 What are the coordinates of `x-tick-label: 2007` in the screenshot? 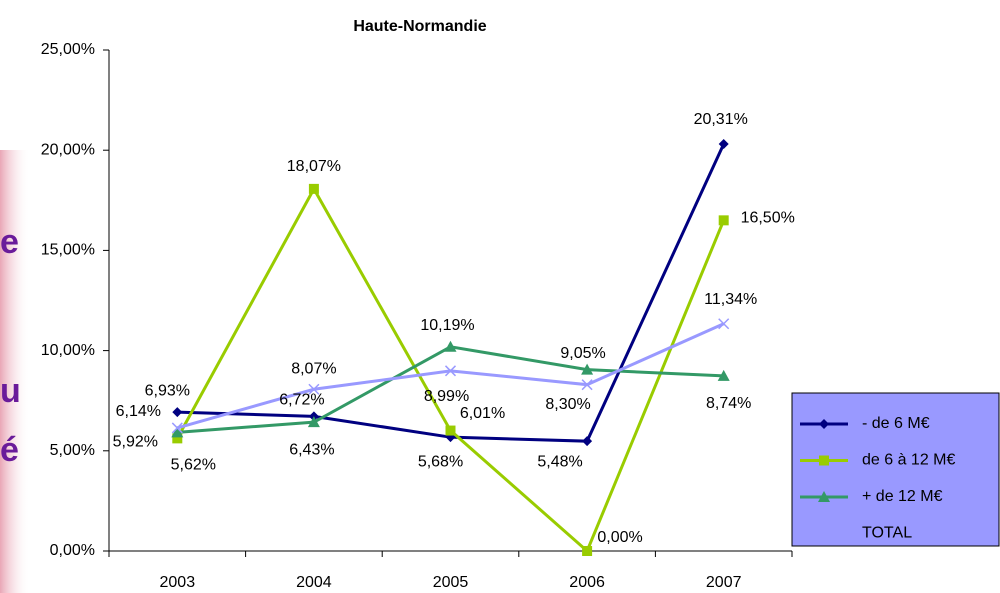 It's located at (724, 582).